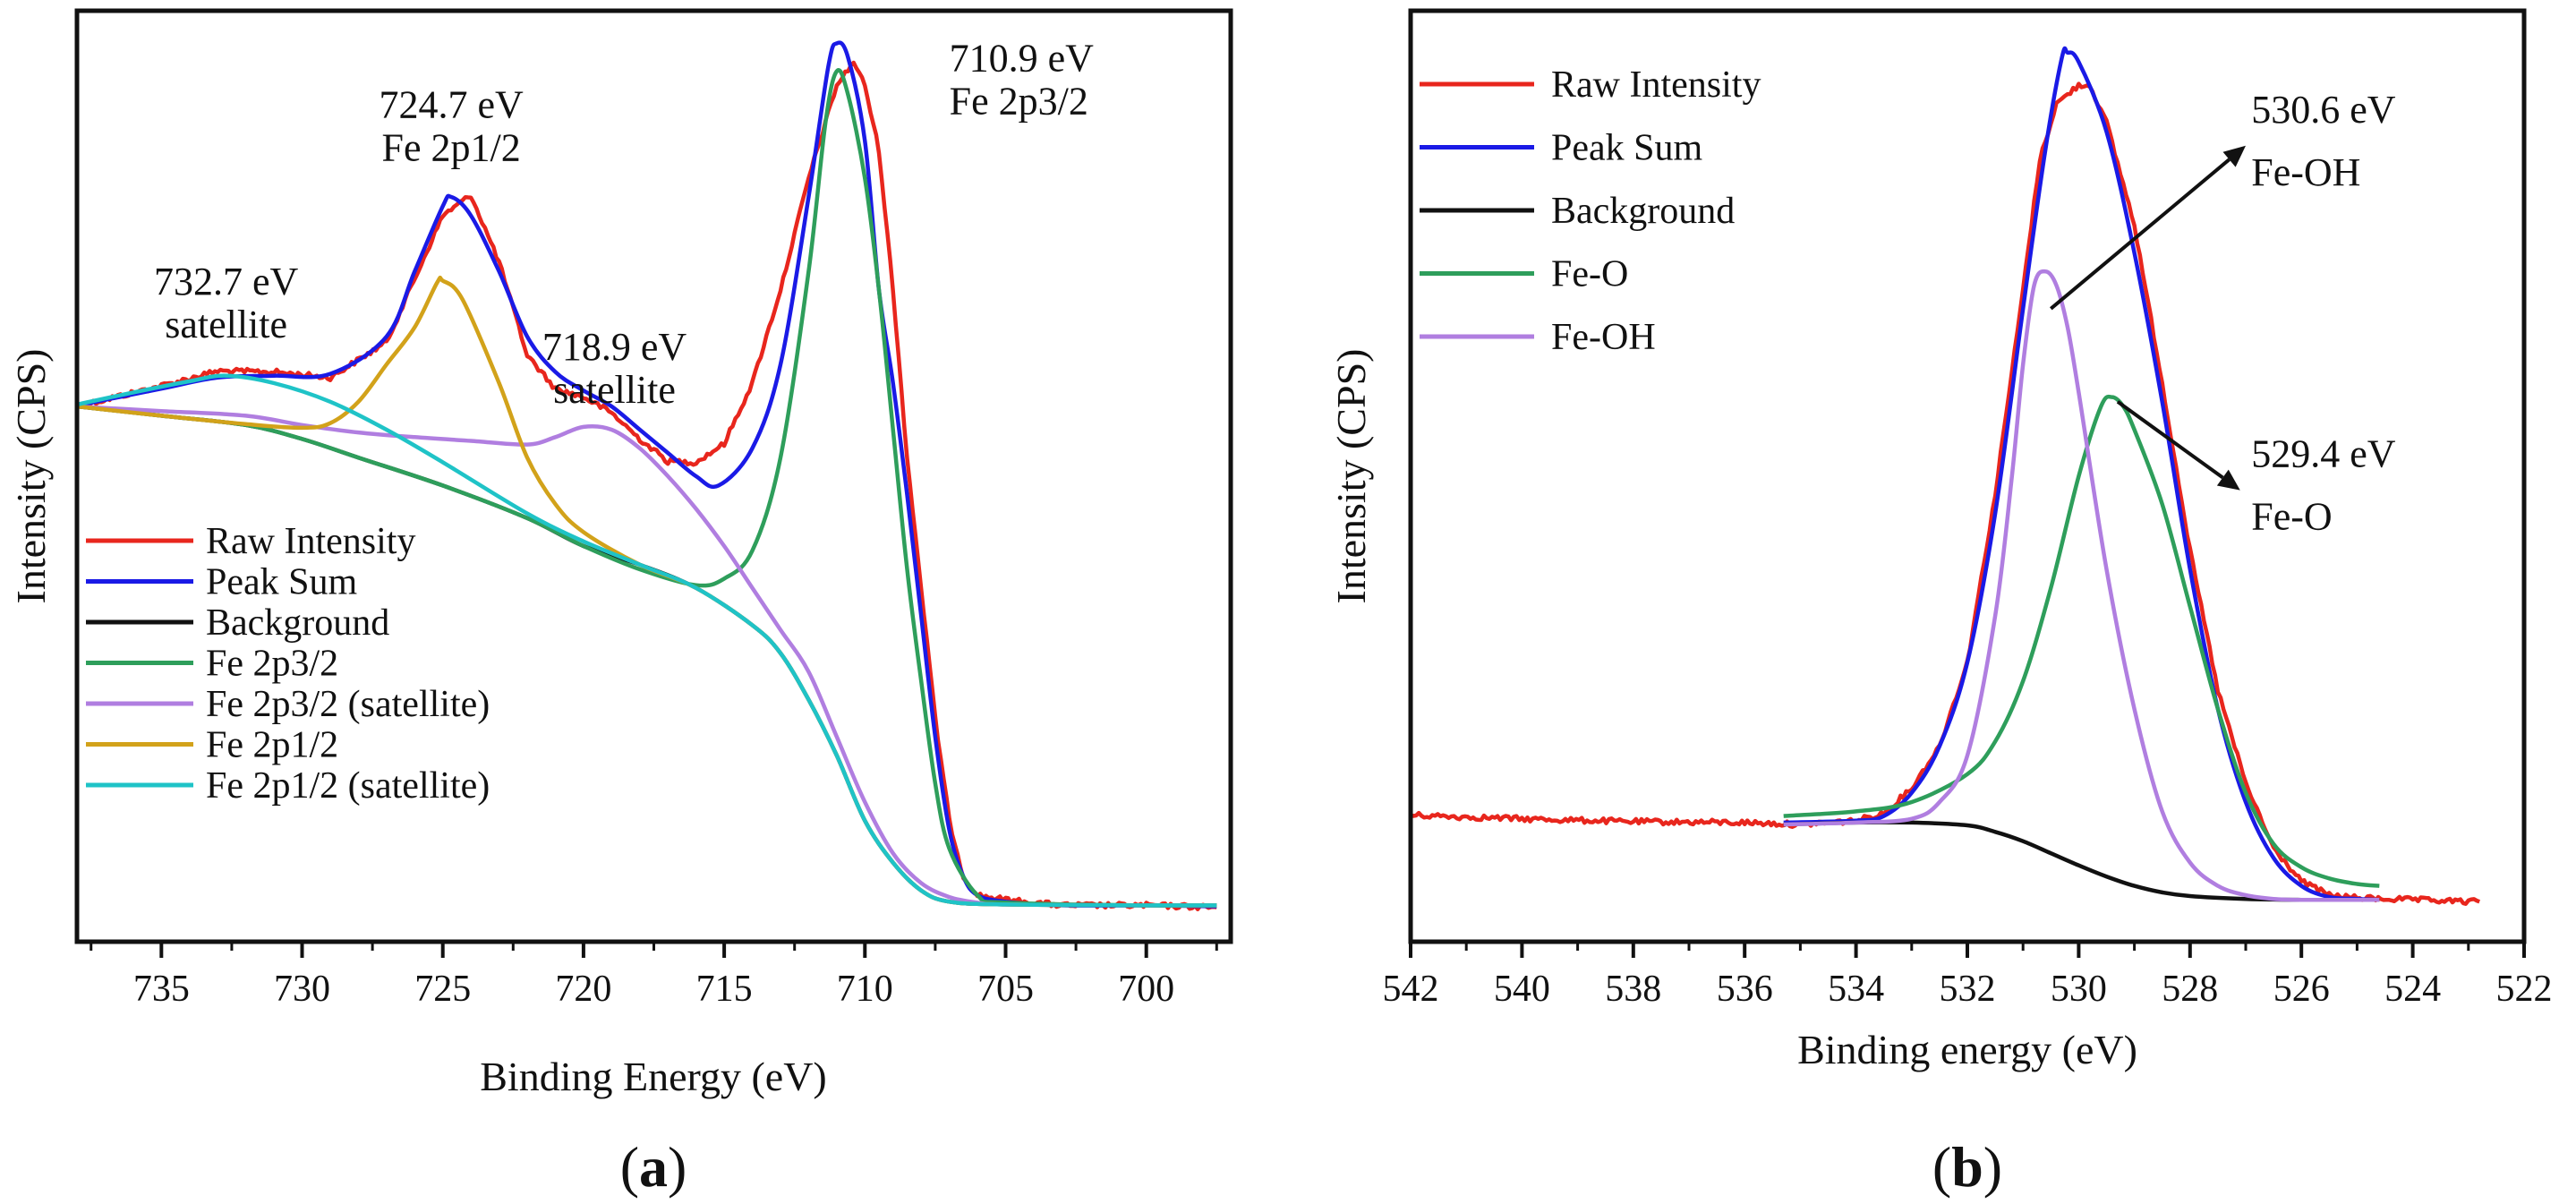  I want to click on panel-a-legend-label: Fe 2p3/2, so click(272, 664).